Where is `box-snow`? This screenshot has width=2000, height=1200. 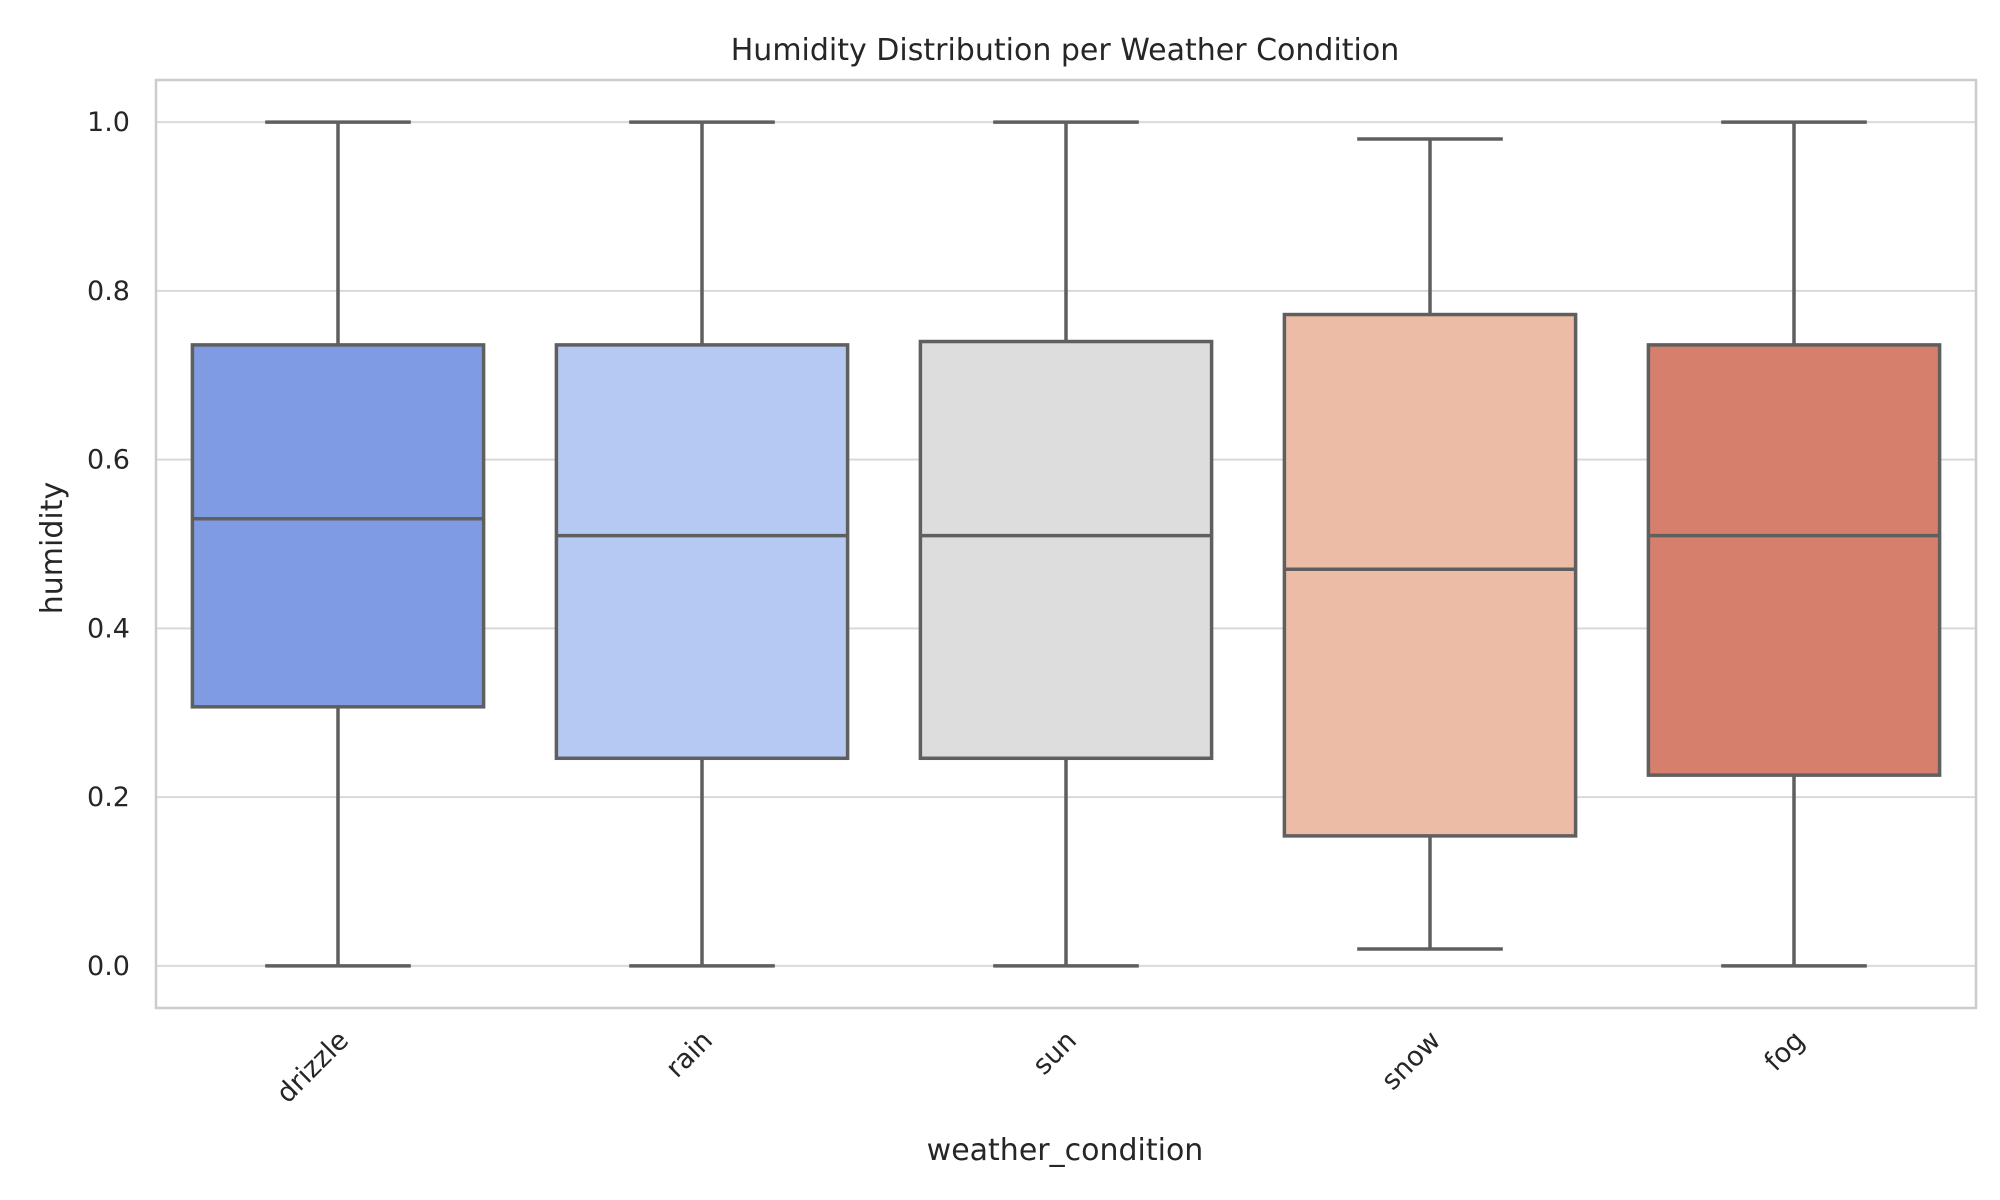 box-snow is located at coordinates (1430, 544).